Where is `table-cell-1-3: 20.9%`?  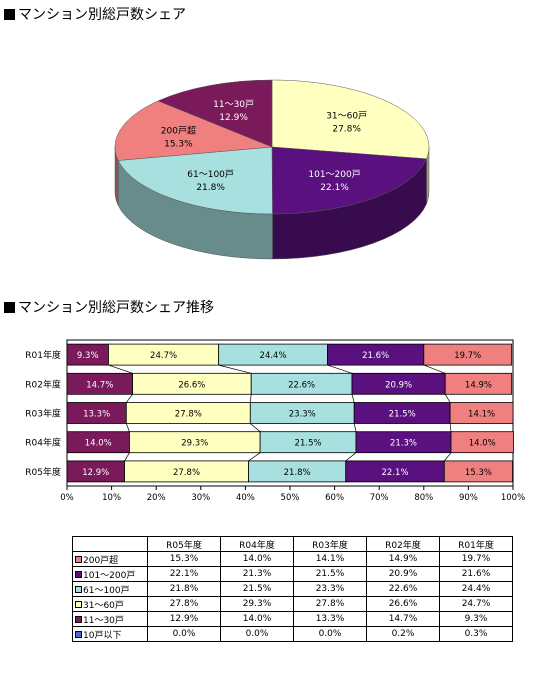
table-cell-1-3: 20.9% is located at coordinates (403, 574).